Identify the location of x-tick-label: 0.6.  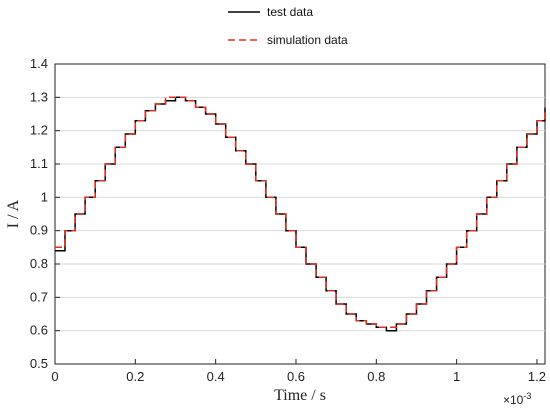
(296, 376).